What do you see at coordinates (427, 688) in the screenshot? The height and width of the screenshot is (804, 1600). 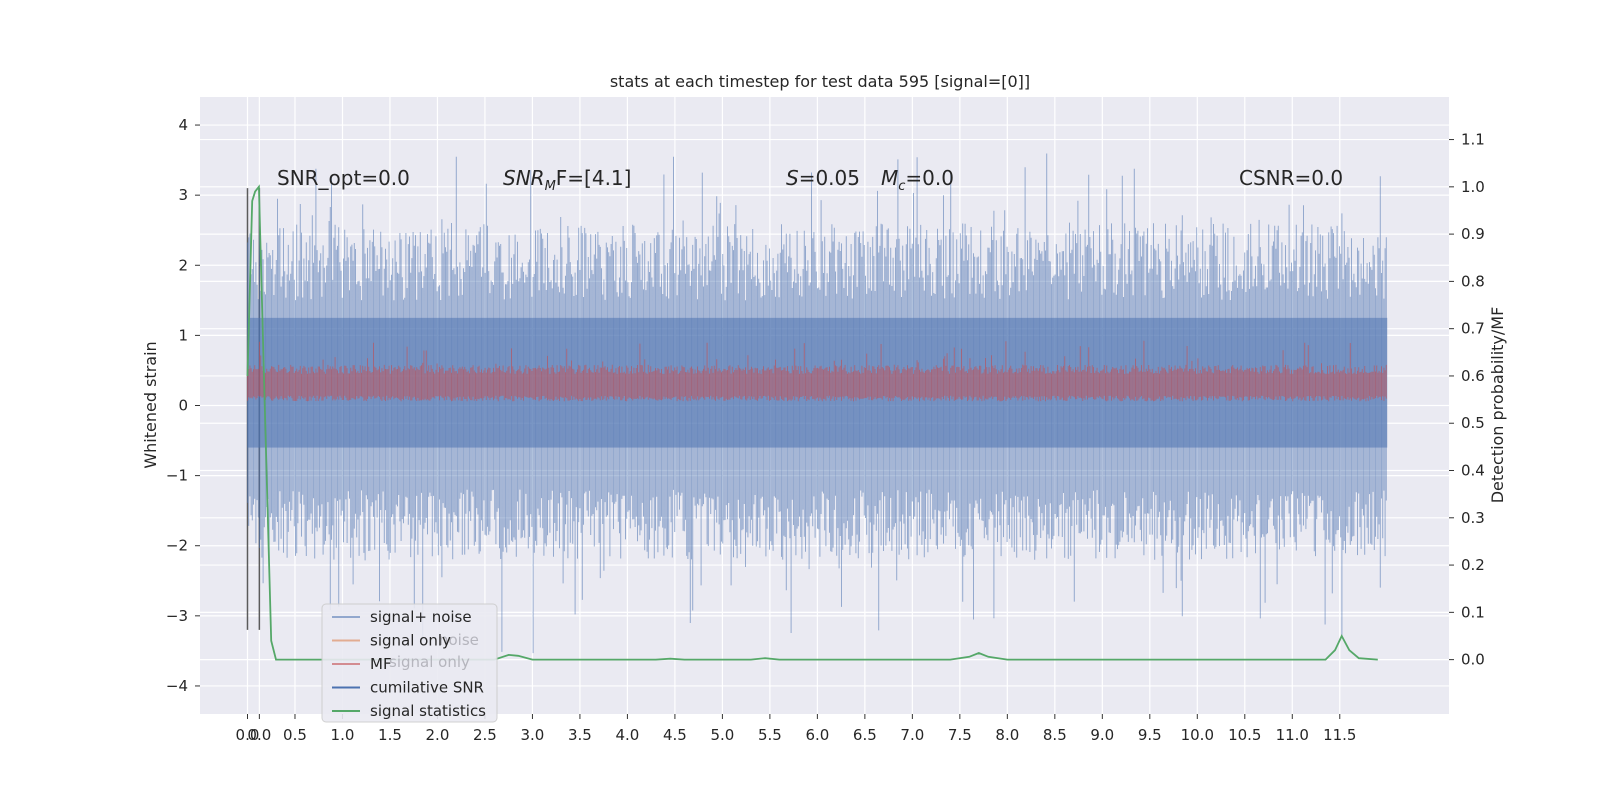 I see `legend-label: cumilative SNR` at bounding box center [427, 688].